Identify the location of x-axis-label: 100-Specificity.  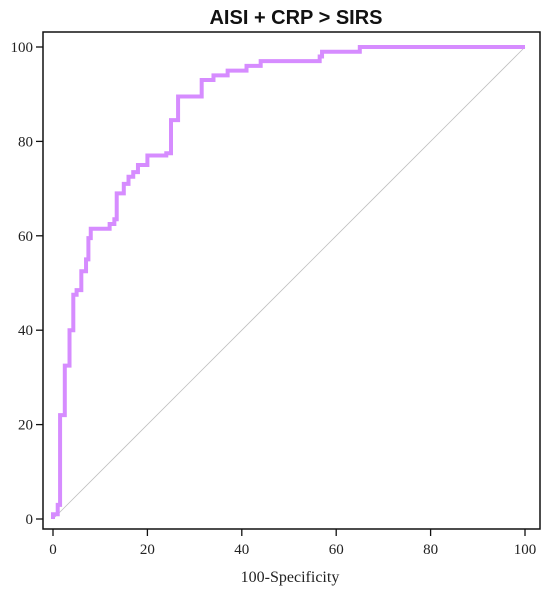
(290, 577).